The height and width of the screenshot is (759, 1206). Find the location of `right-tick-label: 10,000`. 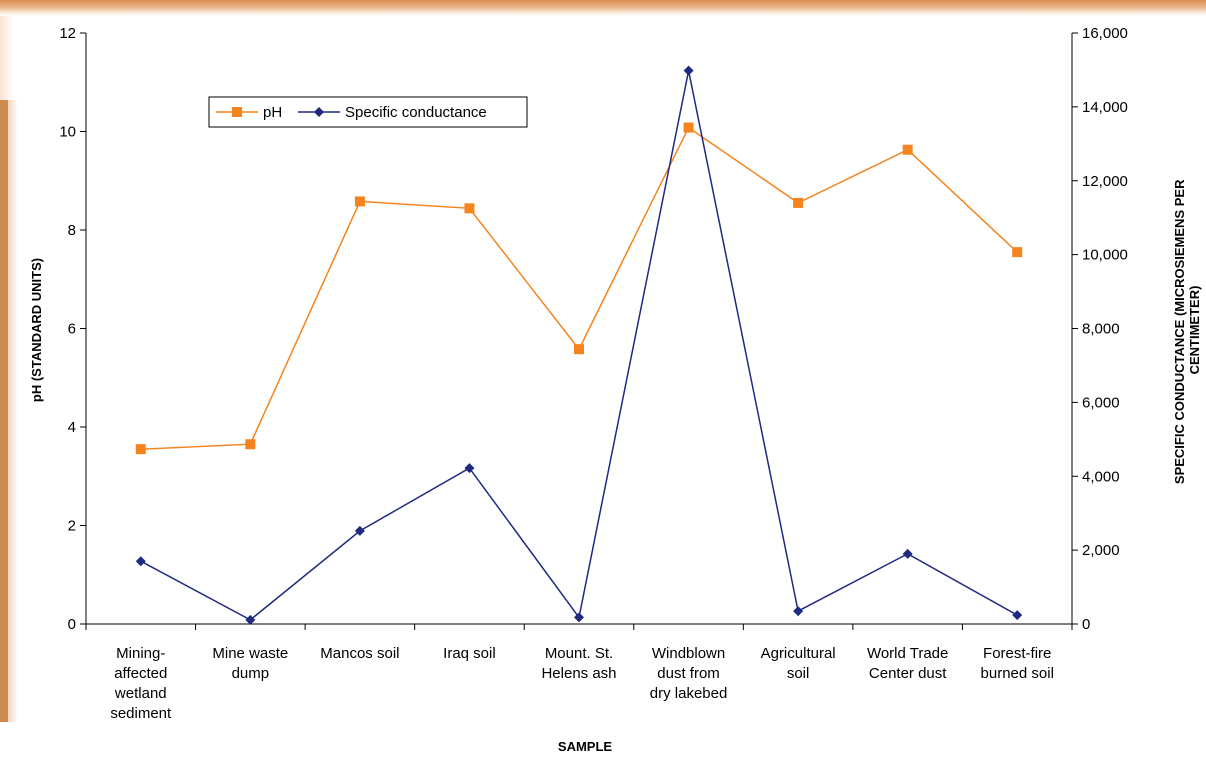

right-tick-label: 10,000 is located at coordinates (1105, 255).